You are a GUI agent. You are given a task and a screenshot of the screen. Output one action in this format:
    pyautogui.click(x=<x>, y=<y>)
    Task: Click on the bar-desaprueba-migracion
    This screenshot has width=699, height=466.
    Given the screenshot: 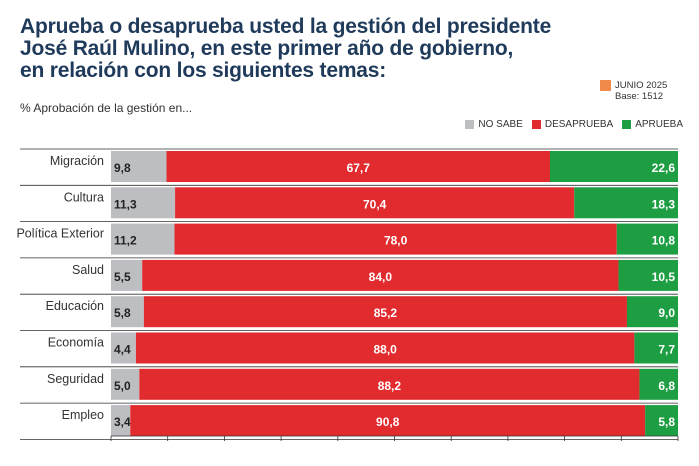 What is the action you would take?
    pyautogui.click(x=358, y=166)
    